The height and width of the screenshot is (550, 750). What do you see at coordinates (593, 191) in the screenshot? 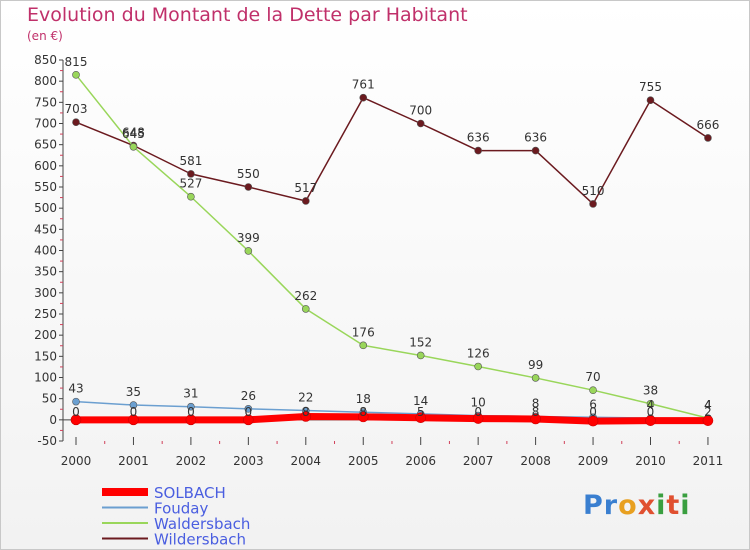
I see `data-label-wildersbach: 510` at bounding box center [593, 191].